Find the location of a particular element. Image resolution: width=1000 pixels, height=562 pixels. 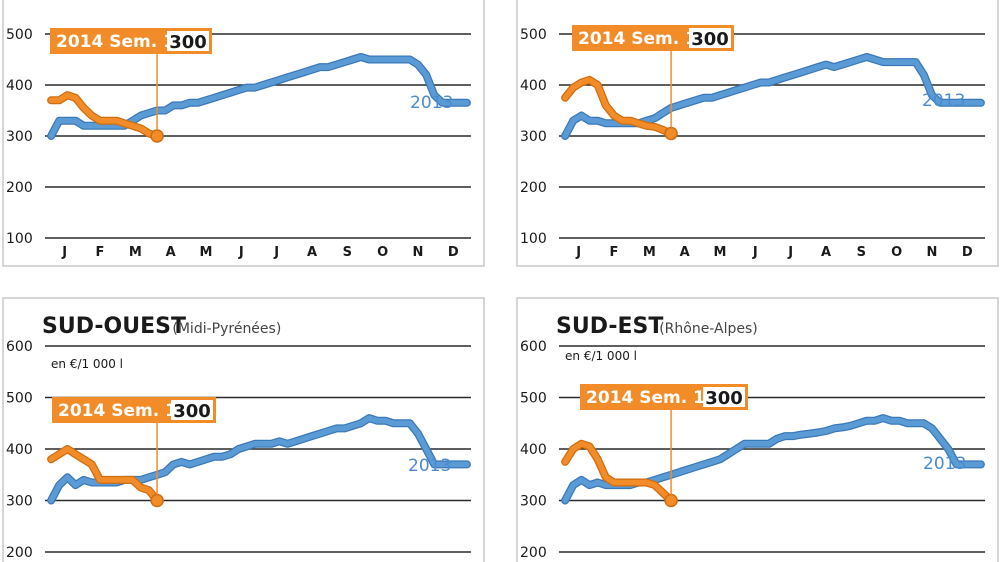

chart-subtitle: (Midi-Pyrénées) is located at coordinates (226, 329).